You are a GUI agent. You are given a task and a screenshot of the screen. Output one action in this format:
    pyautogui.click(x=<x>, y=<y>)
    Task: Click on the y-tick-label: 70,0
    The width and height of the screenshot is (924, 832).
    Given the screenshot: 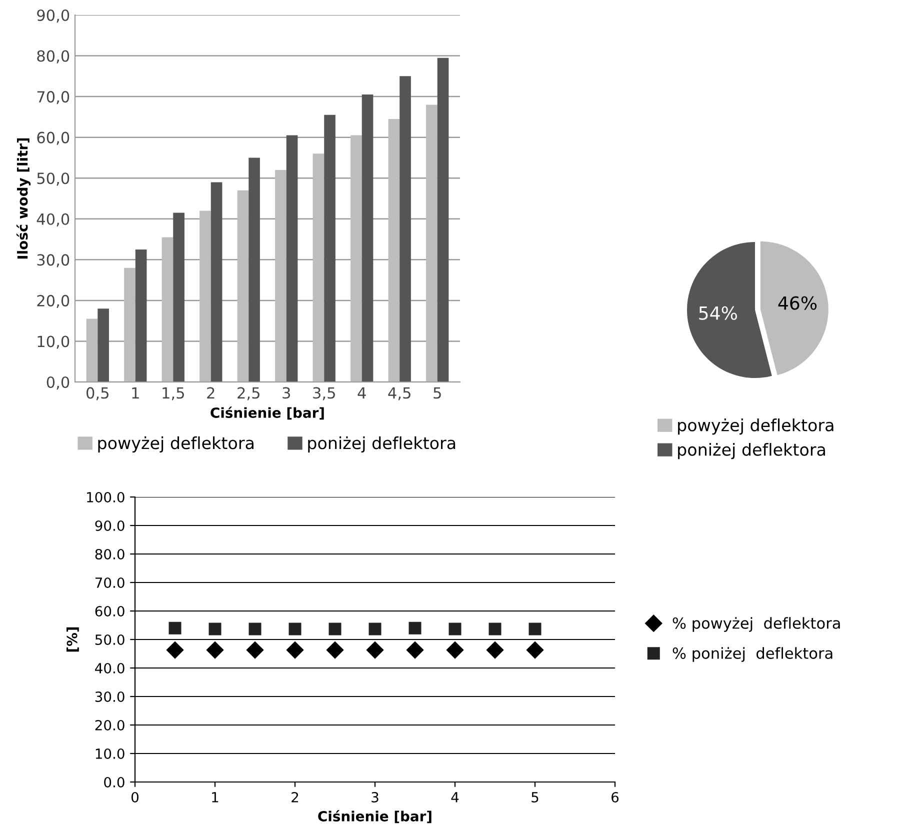 What is the action you would take?
    pyautogui.click(x=53, y=97)
    